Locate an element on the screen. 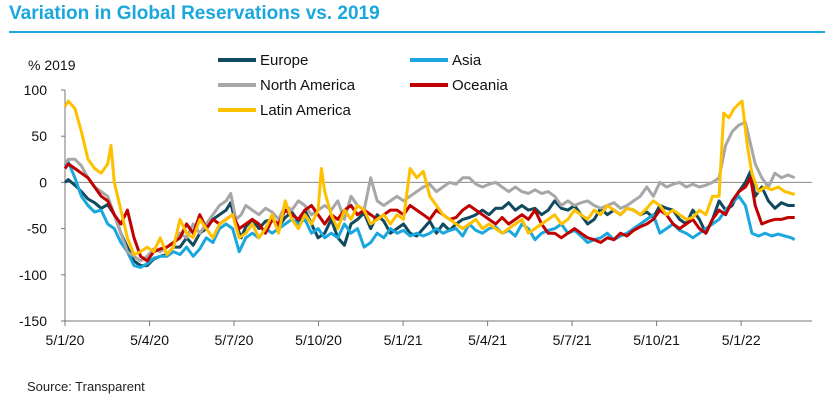 This screenshot has width=825, height=402. x-tick-label: 5/1/21 is located at coordinates (403, 340).